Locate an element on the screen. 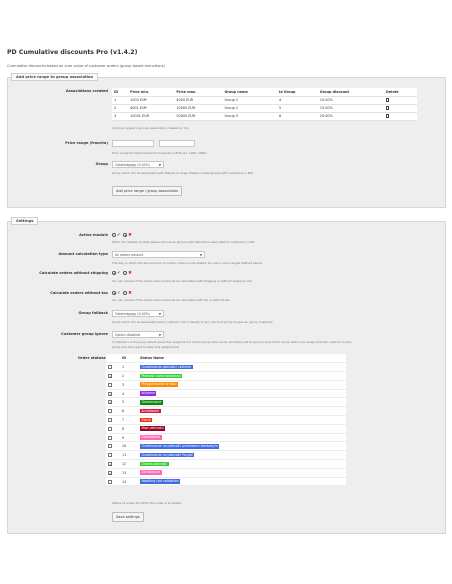 This screenshot has width=452, height=584. status-name-badge: Dostarczone is located at coordinates (151, 402).